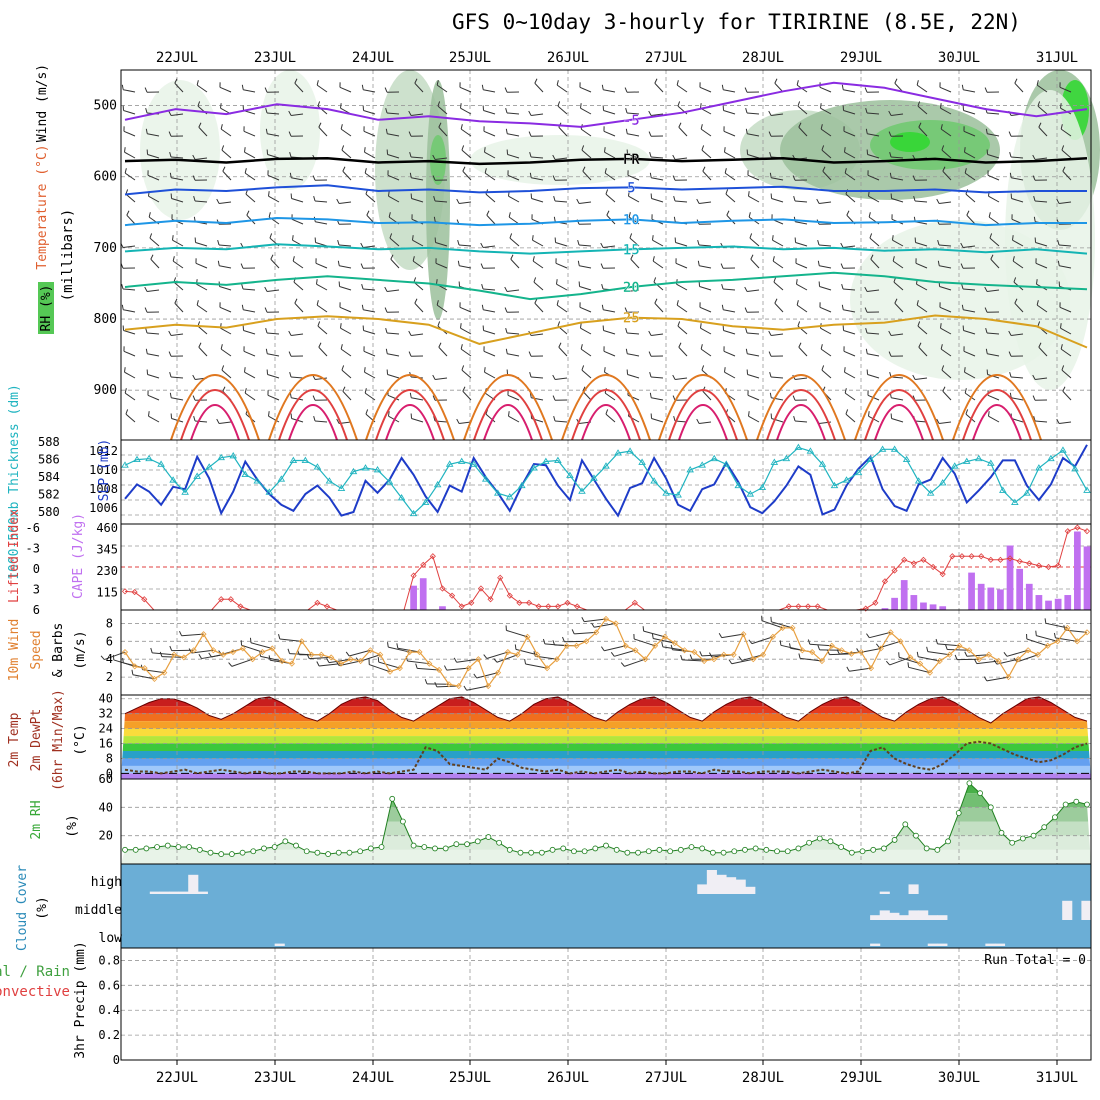  I want to click on upper-wind-barb-515-flag, so click(890, 155).